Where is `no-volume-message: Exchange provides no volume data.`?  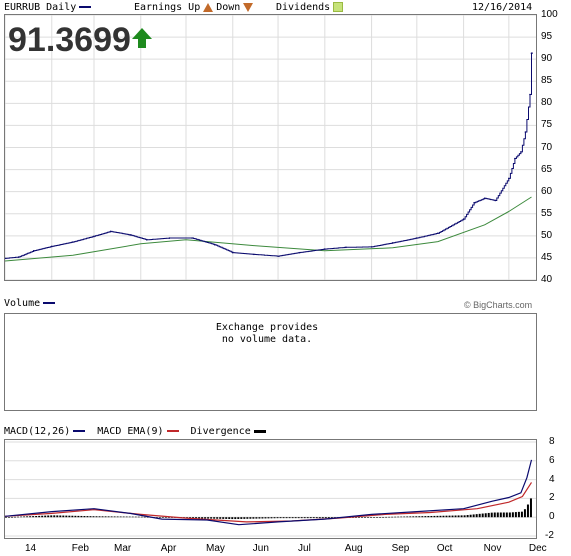 no-volume-message: Exchange provides no volume data. is located at coordinates (267, 334).